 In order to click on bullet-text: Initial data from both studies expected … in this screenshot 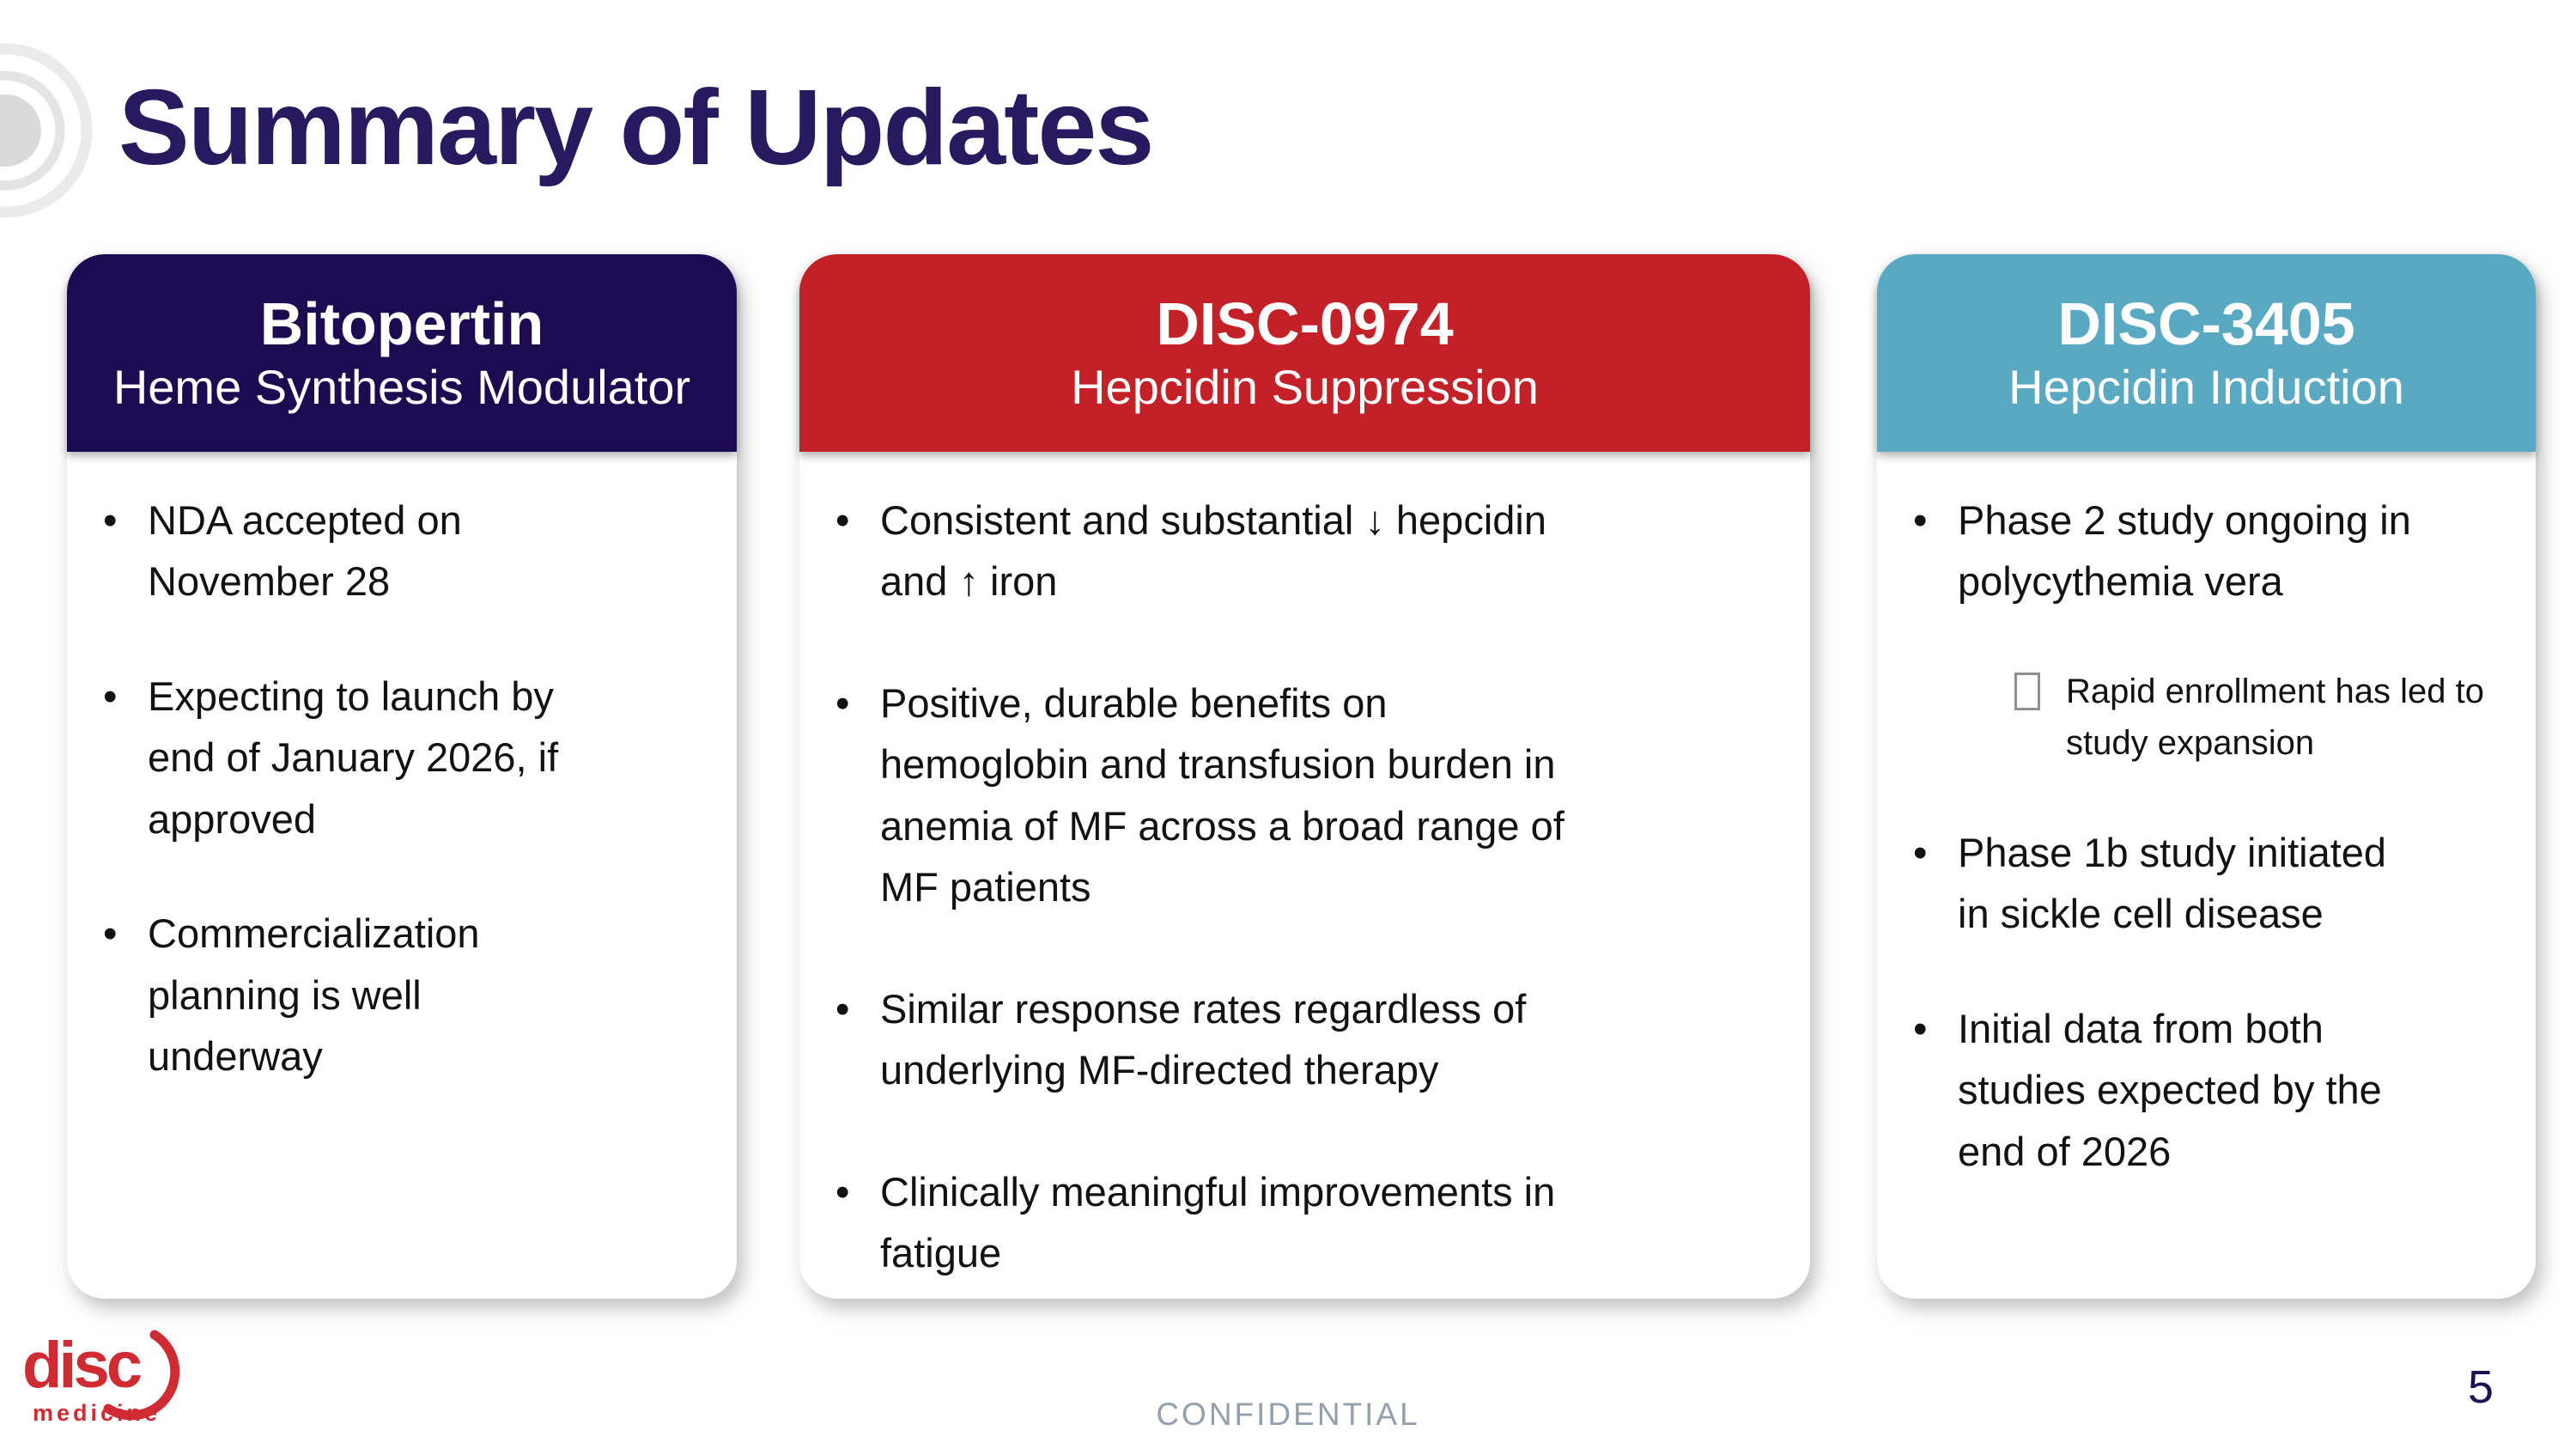, I will do `click(2170, 1089)`.